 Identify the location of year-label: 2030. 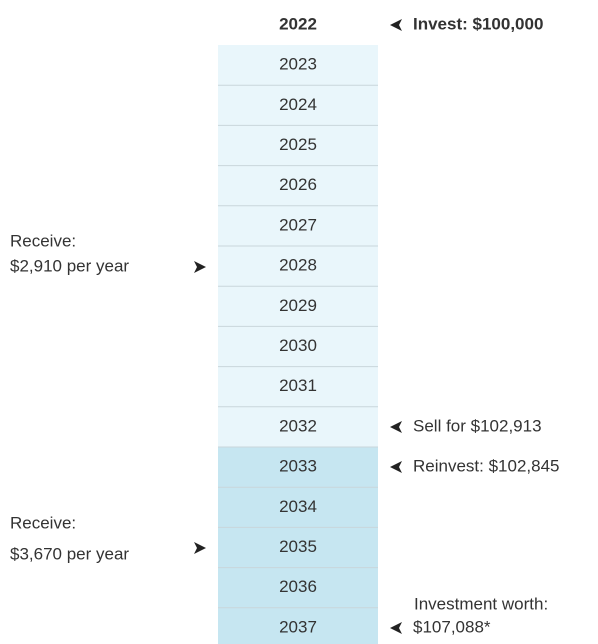
(298, 345).